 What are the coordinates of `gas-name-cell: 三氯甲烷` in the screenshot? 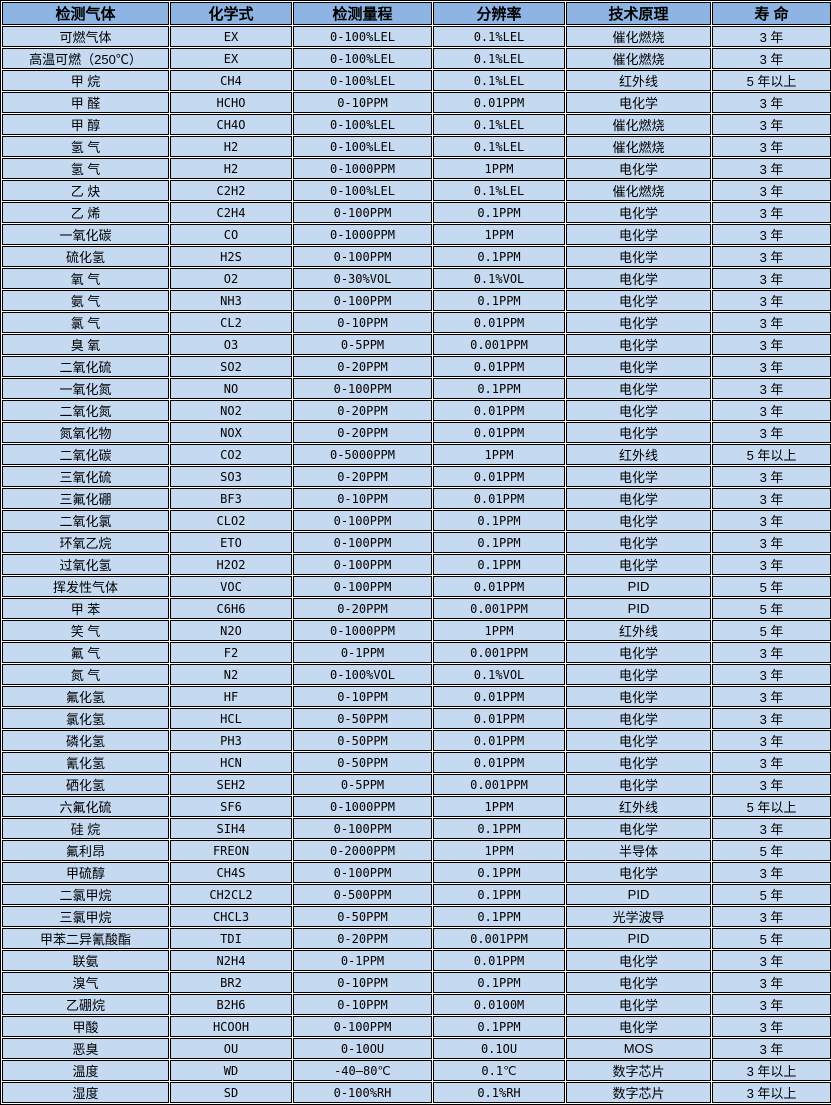 It's located at (85, 916).